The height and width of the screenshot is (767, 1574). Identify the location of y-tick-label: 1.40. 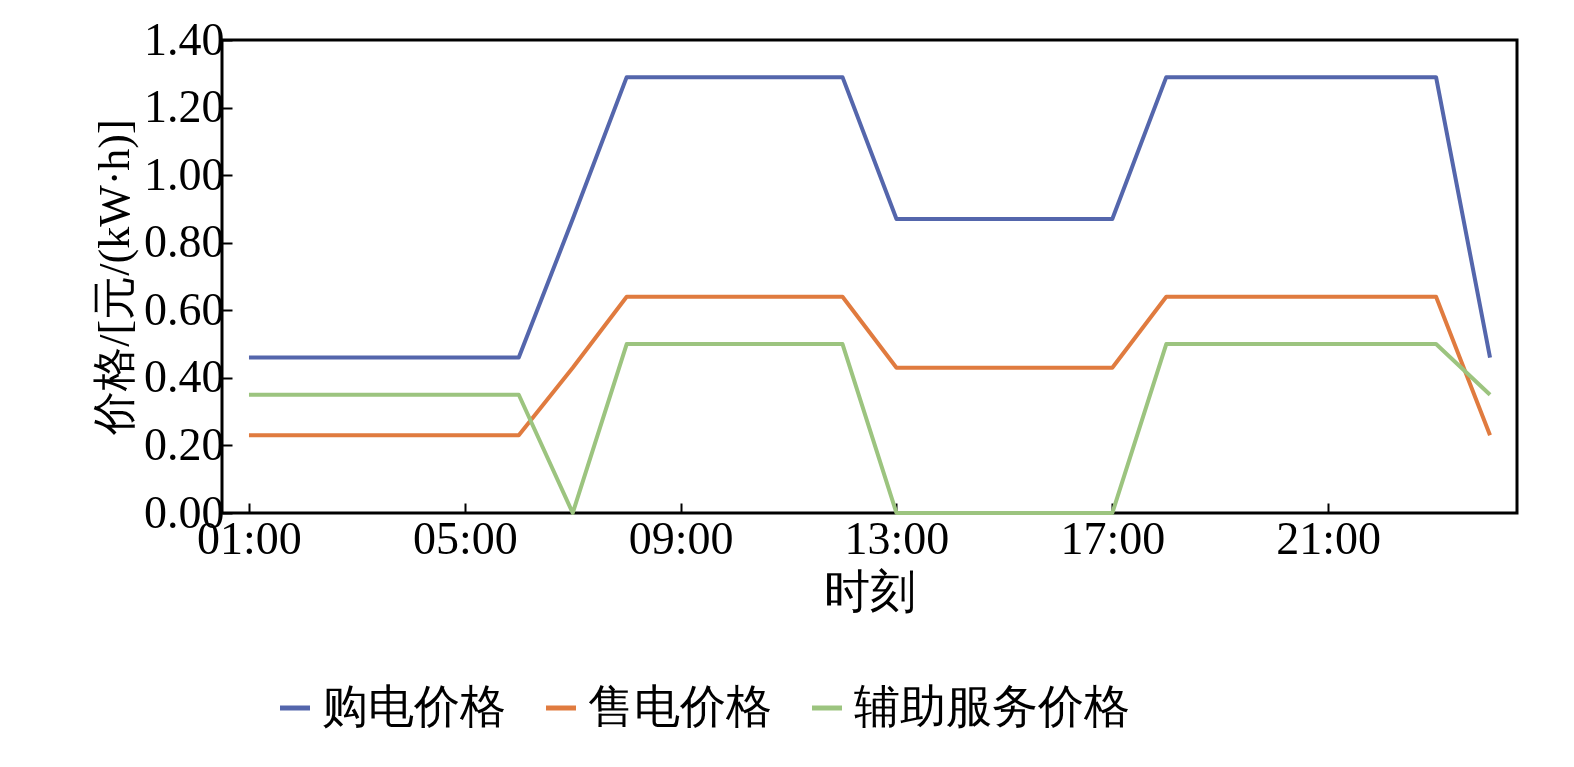
(184, 39).